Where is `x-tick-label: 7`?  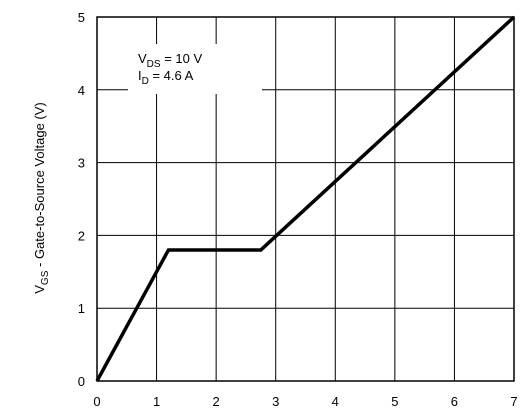
x-tick-label: 7 is located at coordinates (513, 401).